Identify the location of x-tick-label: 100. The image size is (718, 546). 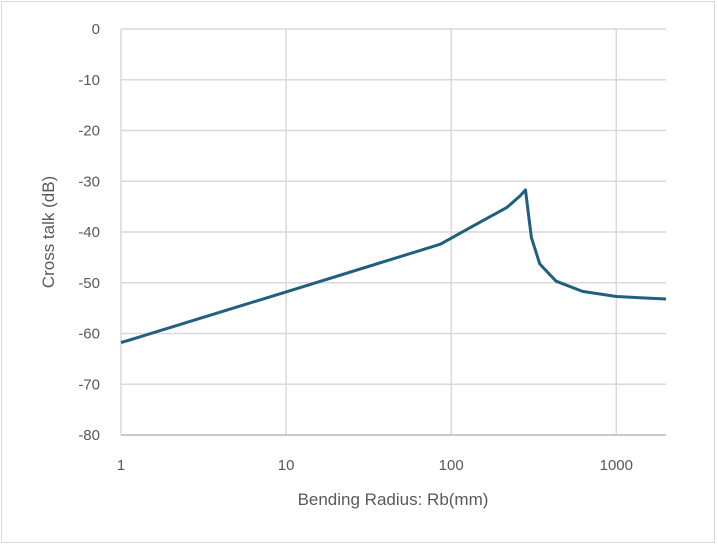
(451, 465).